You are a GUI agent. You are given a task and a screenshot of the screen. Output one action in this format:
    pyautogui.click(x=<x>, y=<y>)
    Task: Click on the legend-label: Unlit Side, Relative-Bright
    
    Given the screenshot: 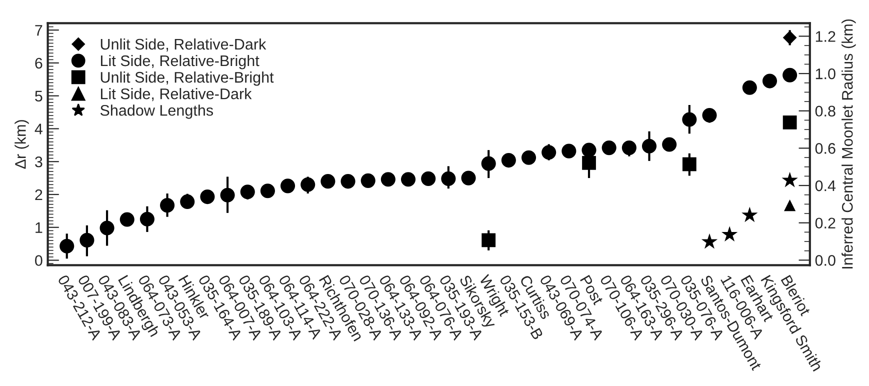 What is the action you would take?
    pyautogui.click(x=187, y=79)
    